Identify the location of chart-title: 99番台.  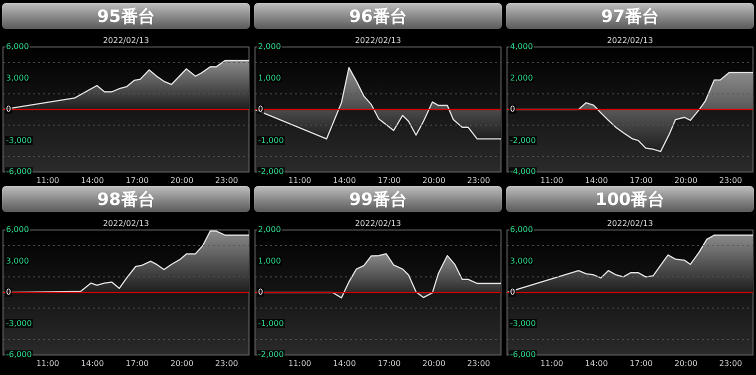
(378, 200).